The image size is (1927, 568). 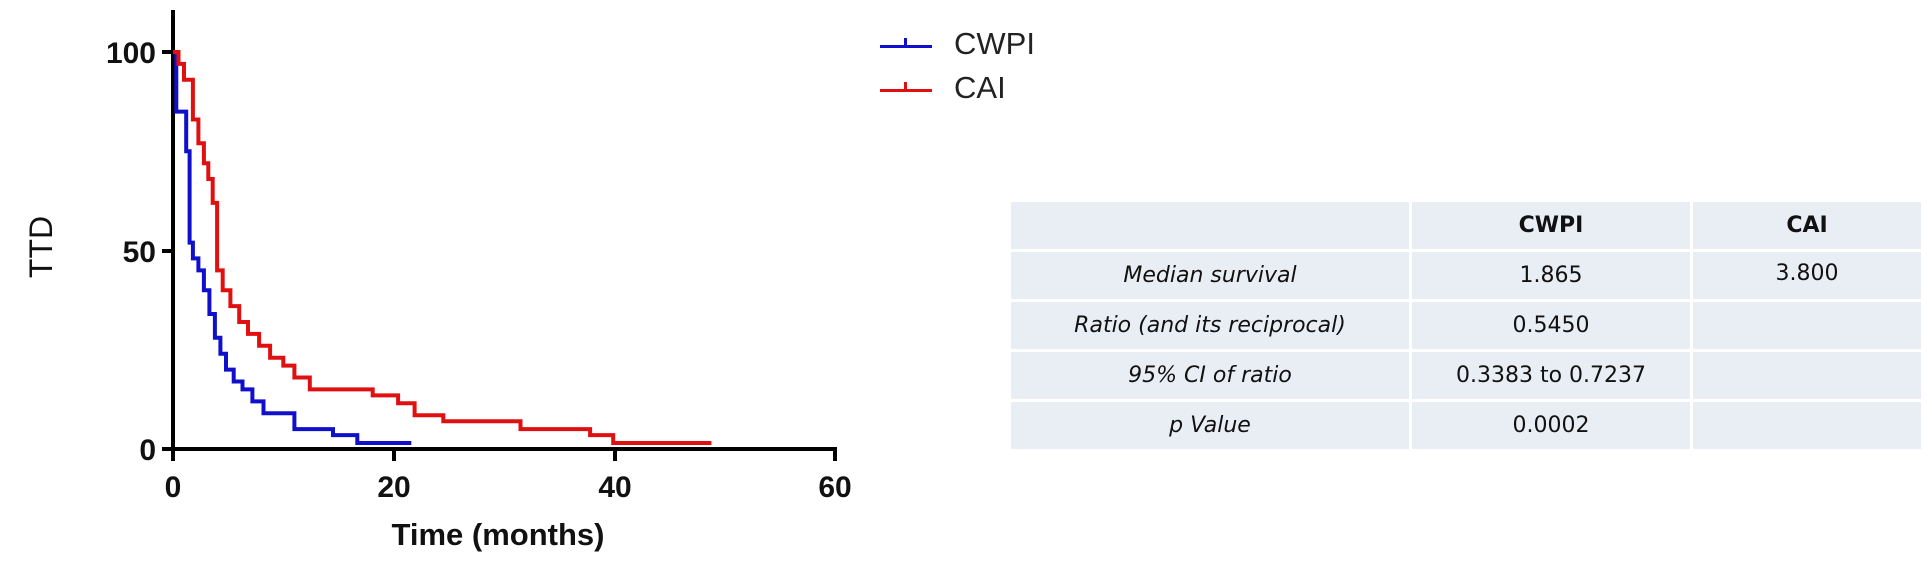 I want to click on table-cell: 0.3383 to 0.7237, so click(x=1551, y=375).